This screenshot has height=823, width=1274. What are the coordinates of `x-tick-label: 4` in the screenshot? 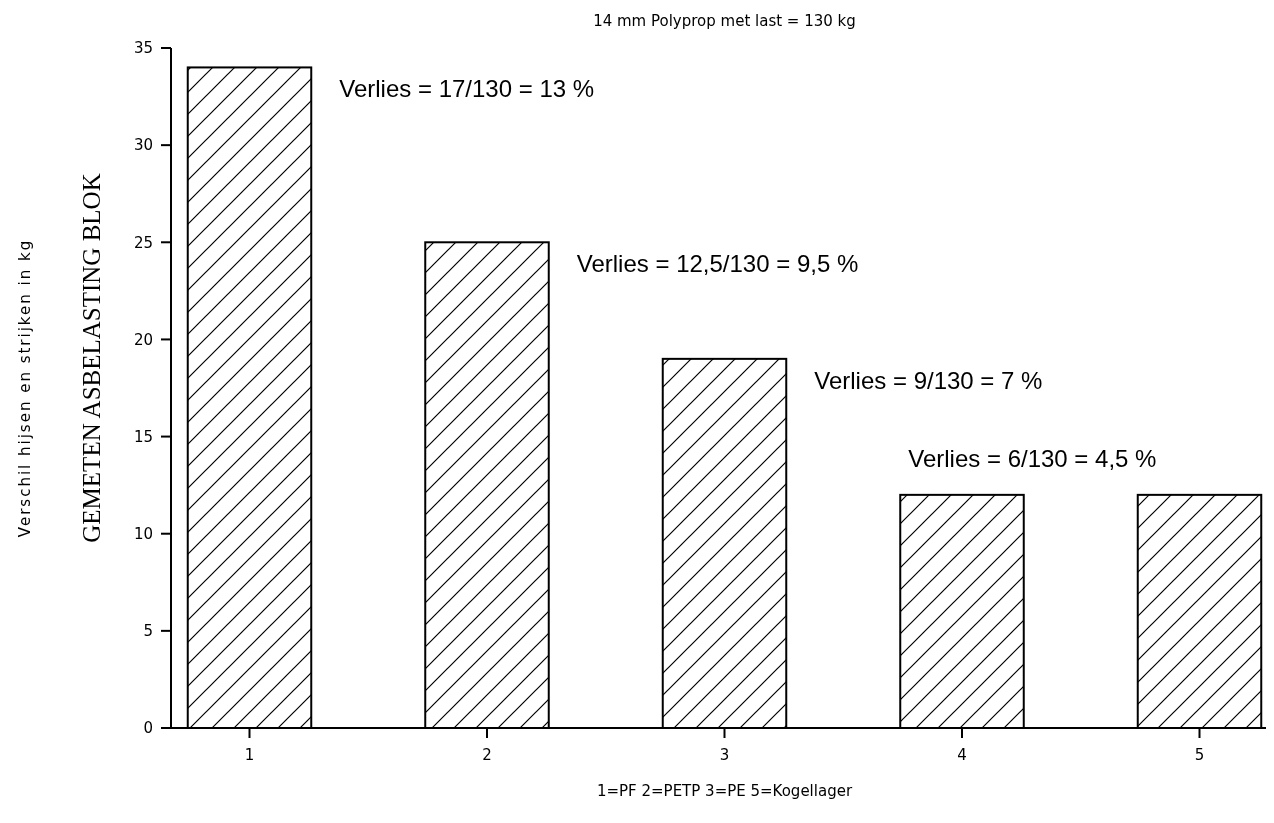 It's located at (962, 755).